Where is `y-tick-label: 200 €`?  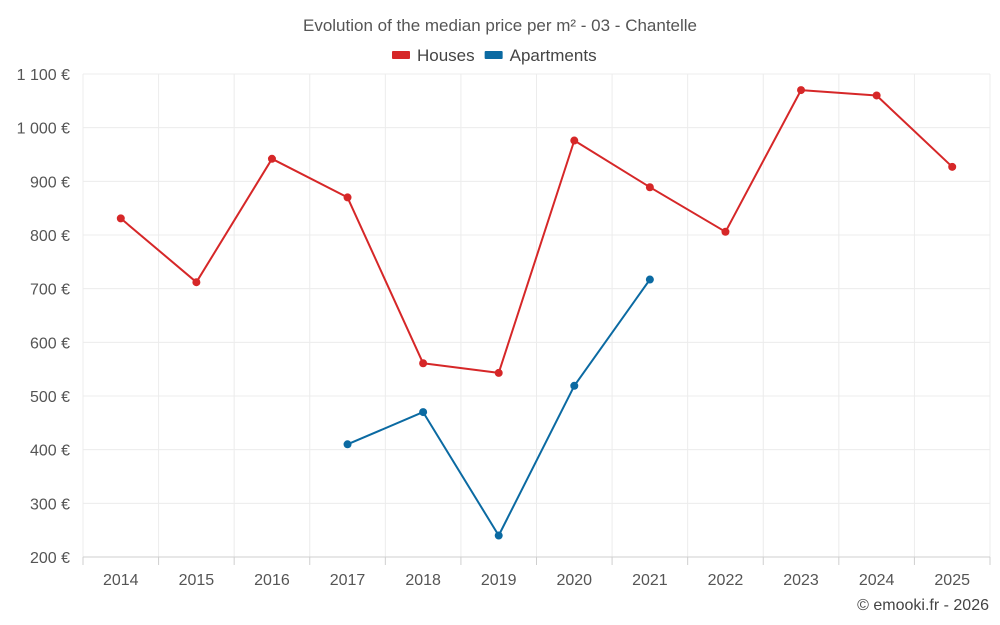 y-tick-label: 200 € is located at coordinates (50, 558).